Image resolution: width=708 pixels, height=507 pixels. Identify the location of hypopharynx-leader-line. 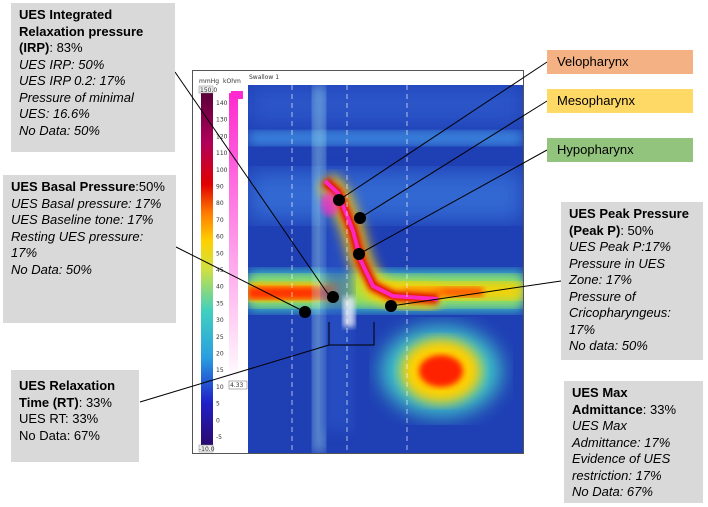
(453, 202).